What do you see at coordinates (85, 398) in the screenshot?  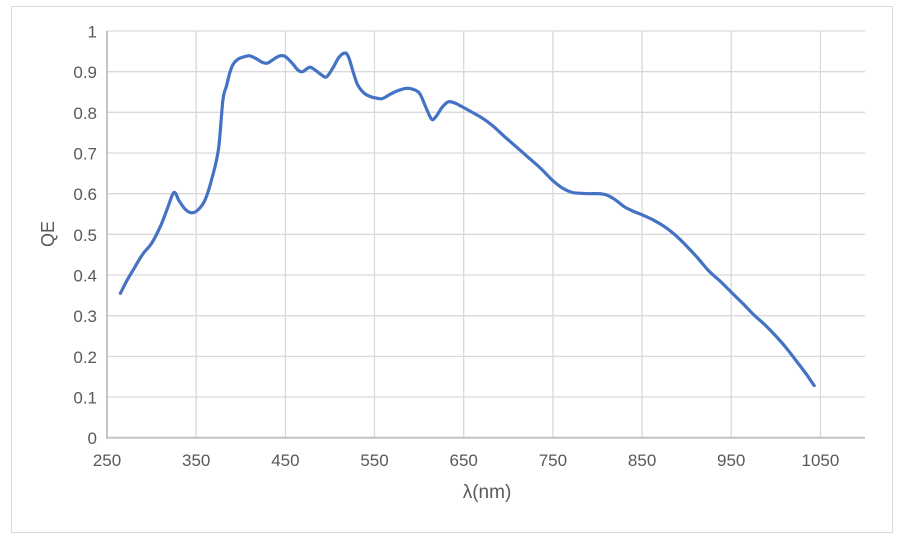 I see `y-tick-label: 0.1` at bounding box center [85, 398].